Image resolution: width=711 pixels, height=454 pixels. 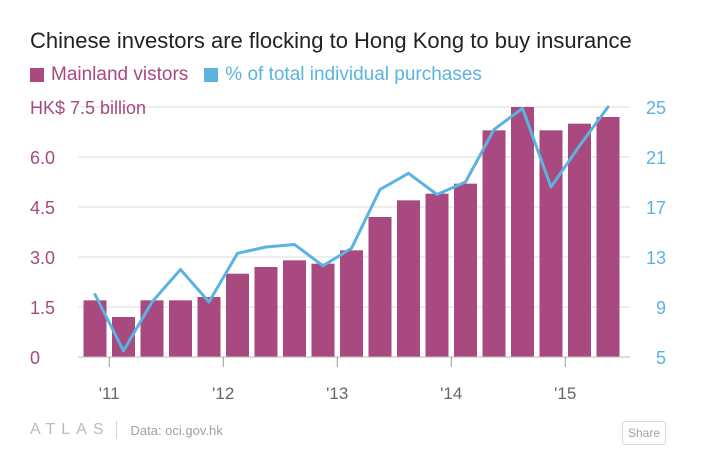 I want to click on share-button: Share, so click(x=644, y=433).